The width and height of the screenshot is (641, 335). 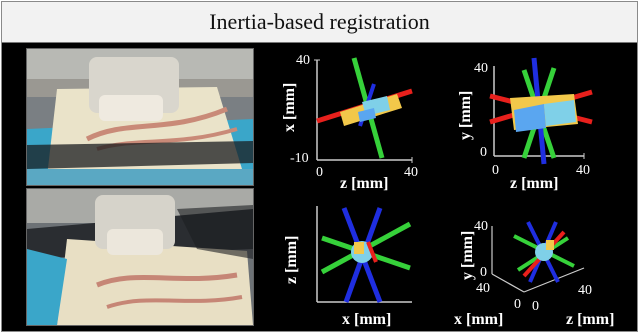 I want to click on figure-title: Inertia-based registration, so click(x=319, y=21).